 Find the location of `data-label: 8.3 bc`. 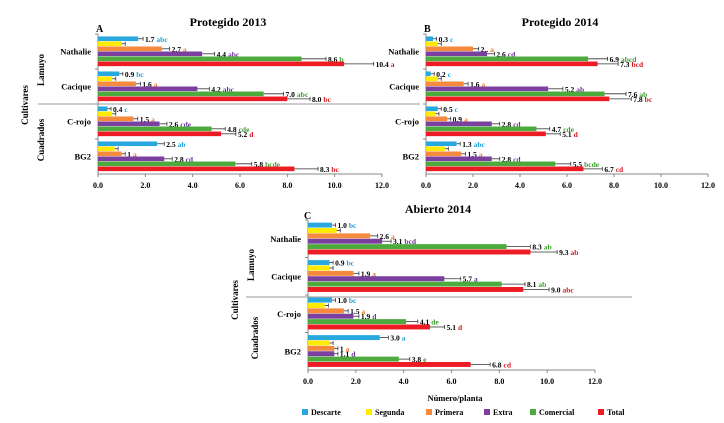

data-label: 8.3 bc is located at coordinates (330, 169).